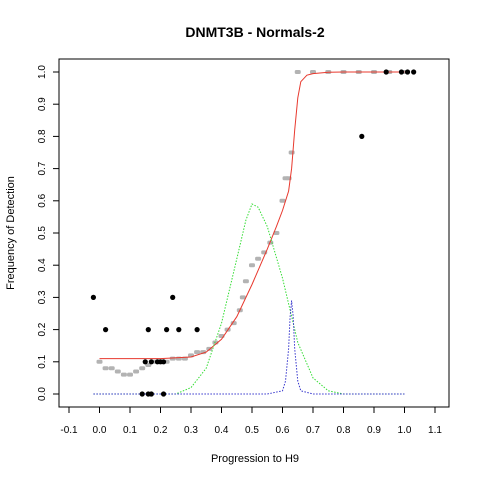 This screenshot has height=480, width=480. What do you see at coordinates (344, 430) in the screenshot?
I see `x-tick-label: 0.8` at bounding box center [344, 430].